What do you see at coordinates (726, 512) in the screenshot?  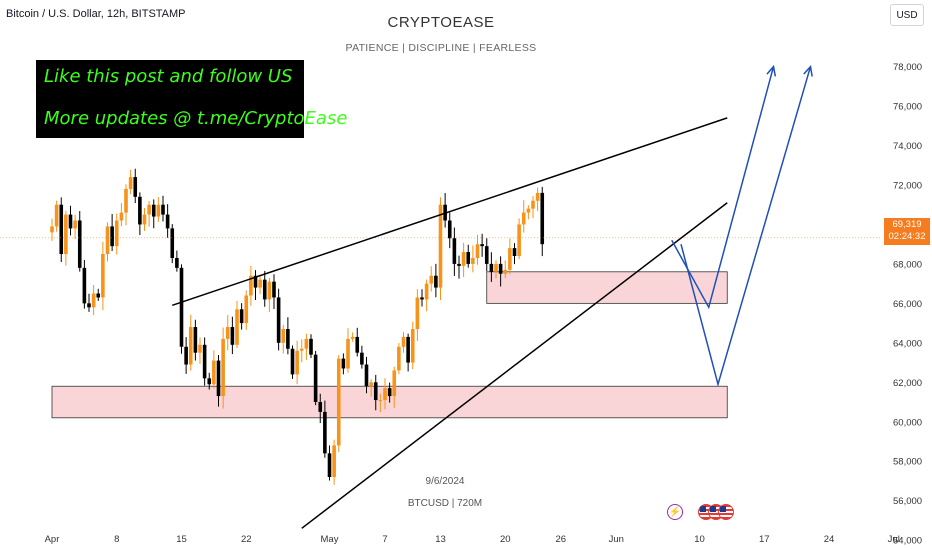 I see `us-flag-event-icon` at bounding box center [726, 512].